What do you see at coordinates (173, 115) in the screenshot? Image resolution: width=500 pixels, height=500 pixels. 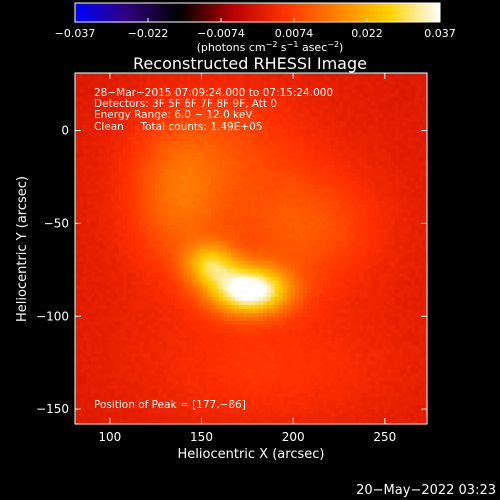 I see `annotation-energy-range: Energy Range: 6.0 − 12.0 keV` at bounding box center [173, 115].